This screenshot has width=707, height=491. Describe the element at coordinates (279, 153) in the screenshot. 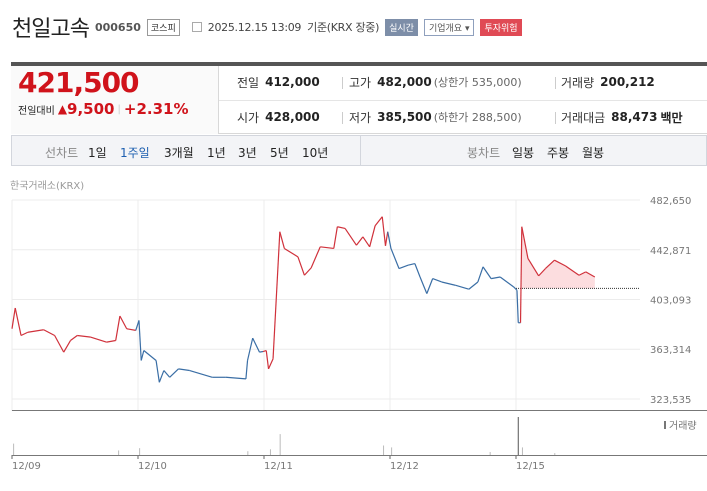

I see `tab-5y: 5년` at that location.